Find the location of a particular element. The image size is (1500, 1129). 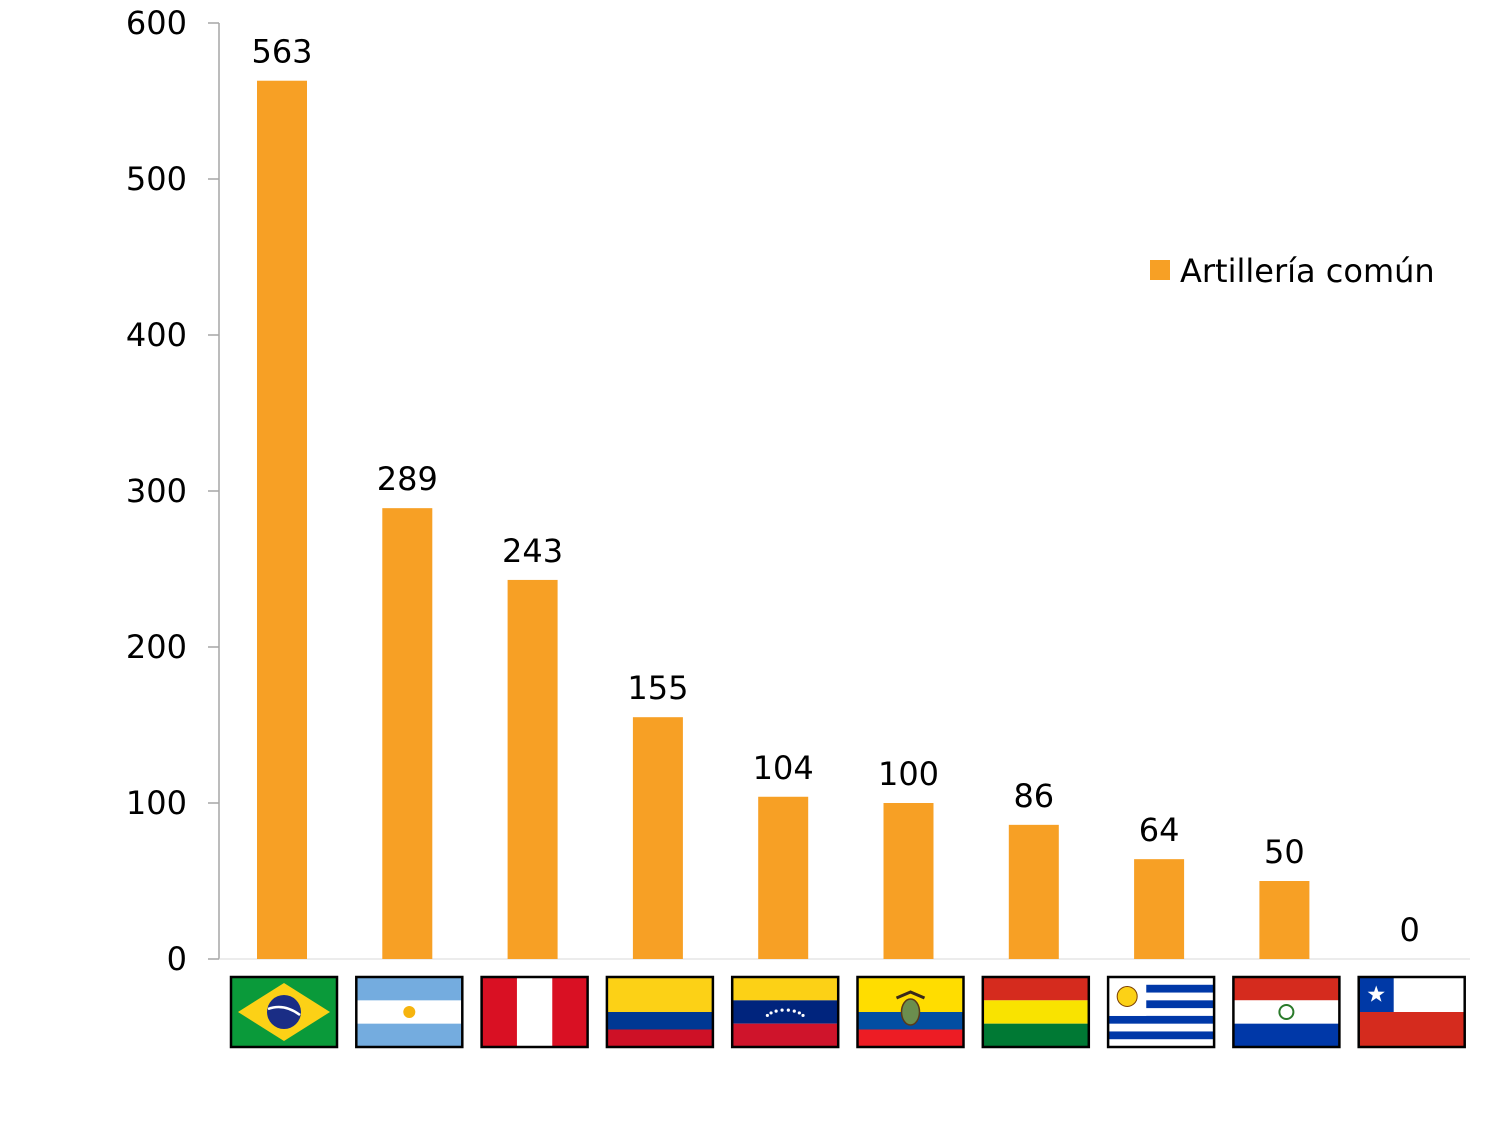

data-label: 155 is located at coordinates (657, 688).